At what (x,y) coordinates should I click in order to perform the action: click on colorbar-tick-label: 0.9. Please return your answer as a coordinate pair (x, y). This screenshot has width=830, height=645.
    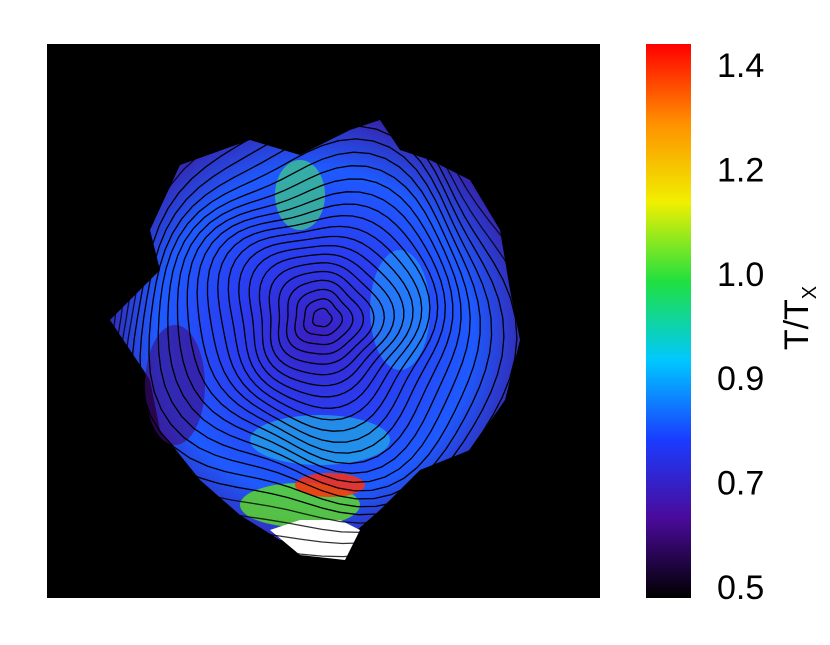
    Looking at the image, I should click on (740, 379).